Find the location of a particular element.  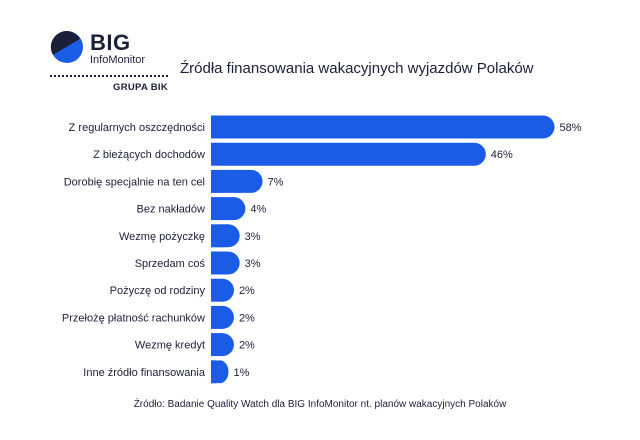

category-label: Inne źródło finansowania is located at coordinates (144, 373).